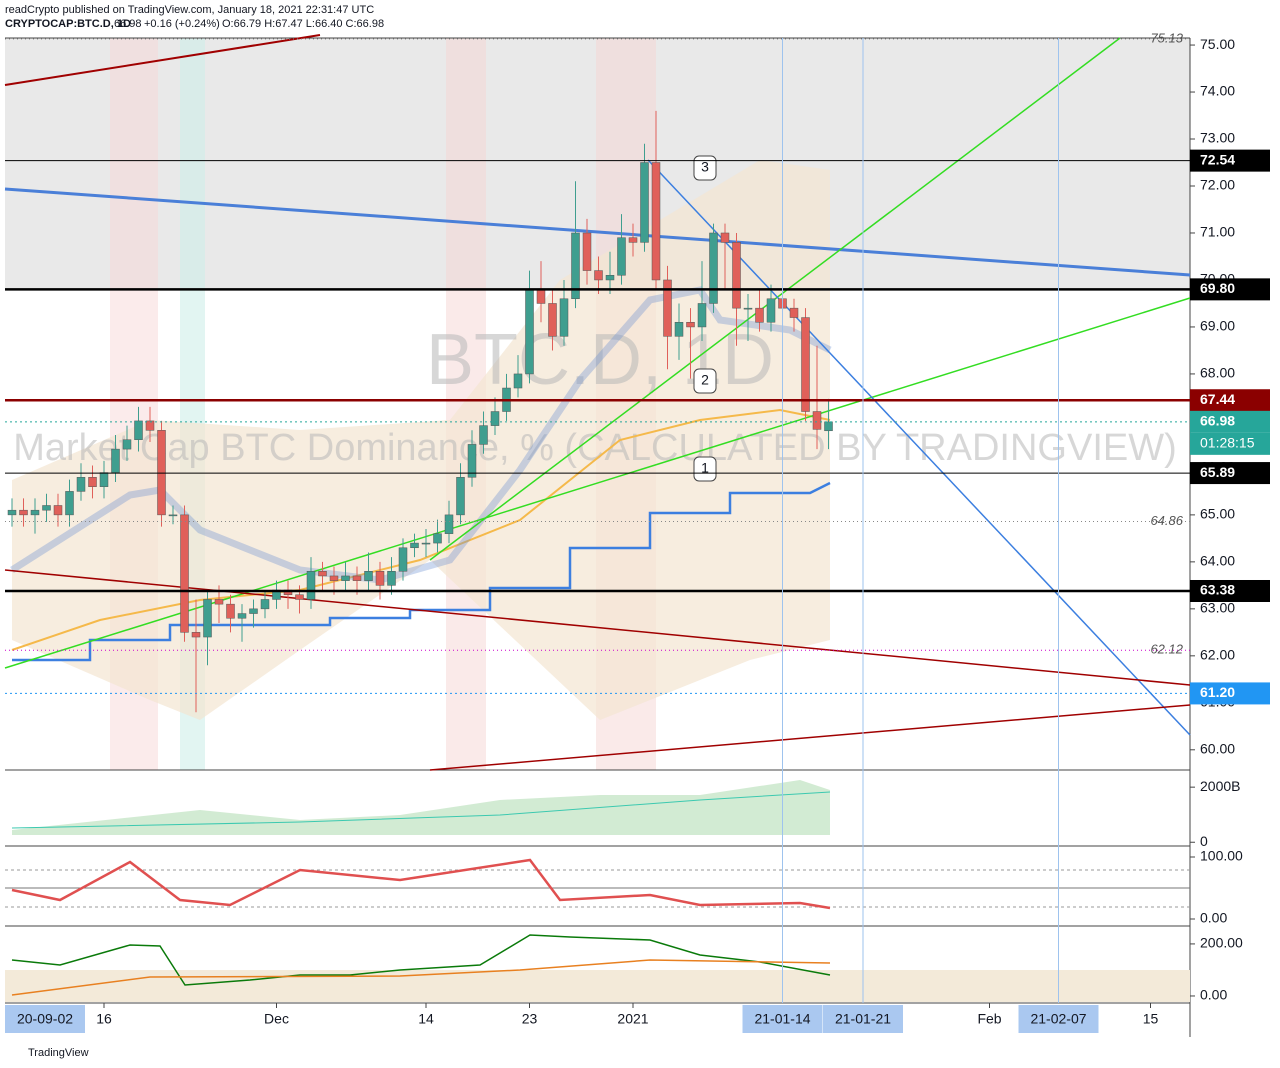  What do you see at coordinates (1221, 856) in the screenshot?
I see `pane-tick-label: 100.00` at bounding box center [1221, 856].